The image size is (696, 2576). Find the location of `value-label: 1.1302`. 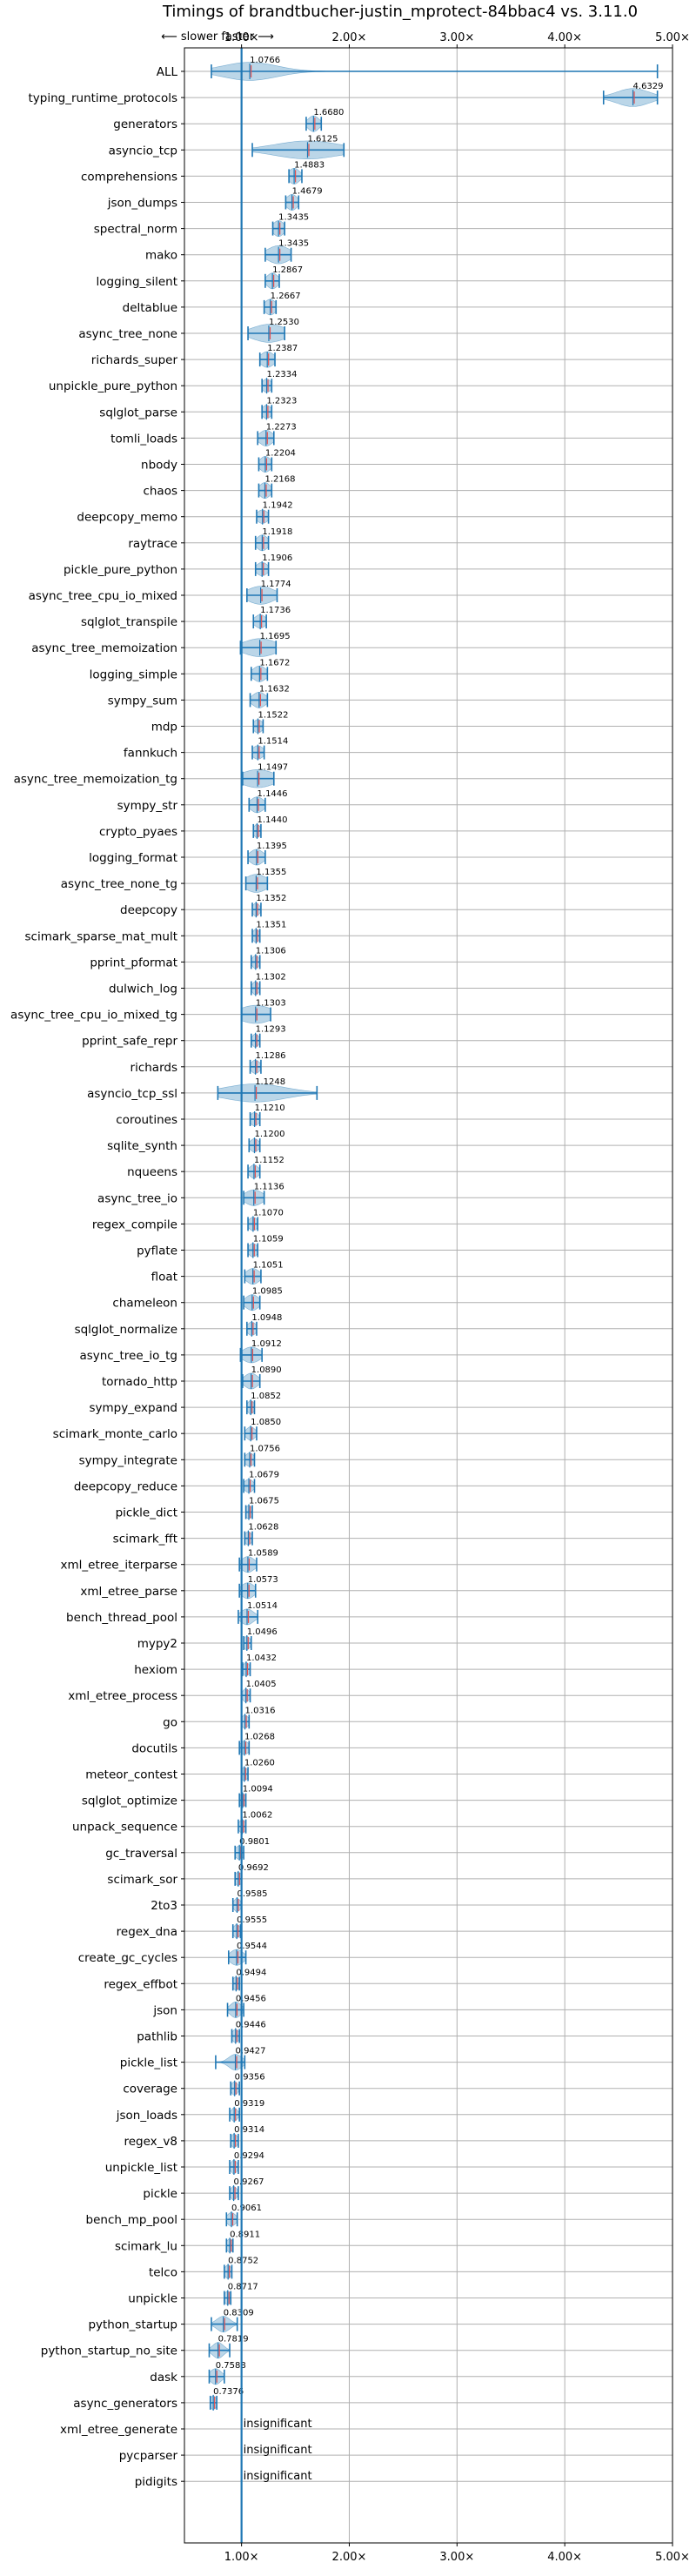

value-label: 1.1302 is located at coordinates (271, 978).